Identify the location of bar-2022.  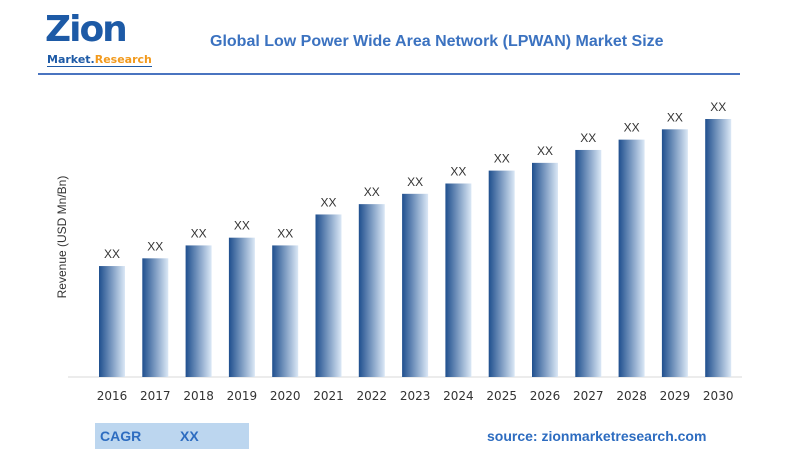
(371, 290).